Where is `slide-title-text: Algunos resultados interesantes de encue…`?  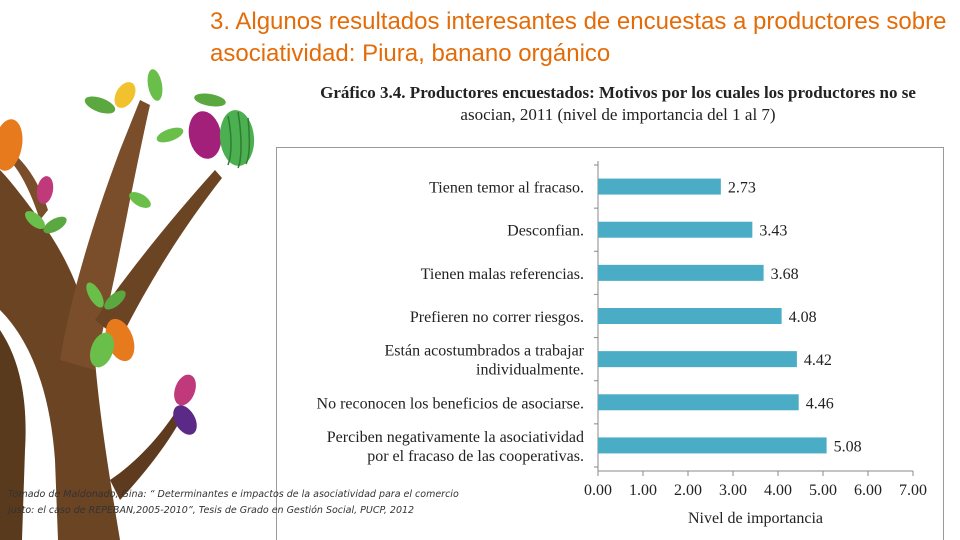
slide-title-text: Algunos resultados interesantes de encue… is located at coordinates (578, 37).